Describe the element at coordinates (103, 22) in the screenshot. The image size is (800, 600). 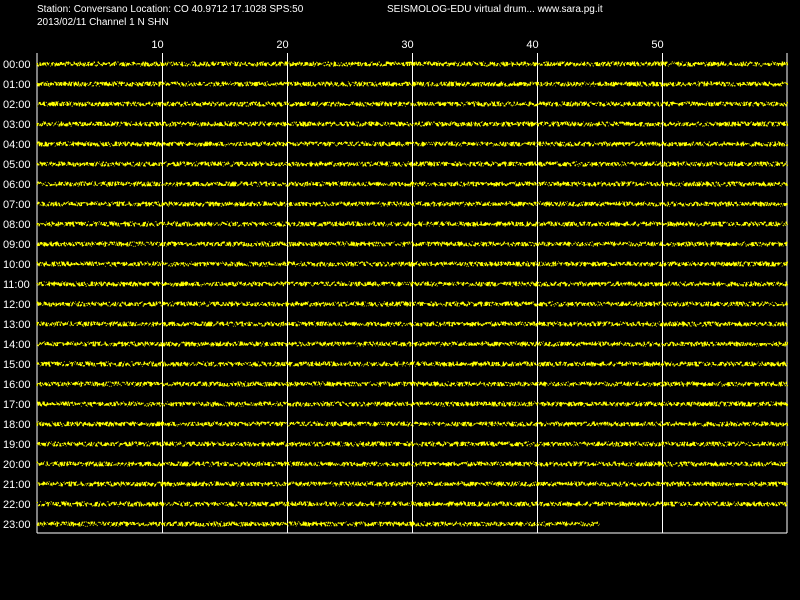
I see `date-channel-info: 2013/02/11 Channel 1 N SHN` at that location.